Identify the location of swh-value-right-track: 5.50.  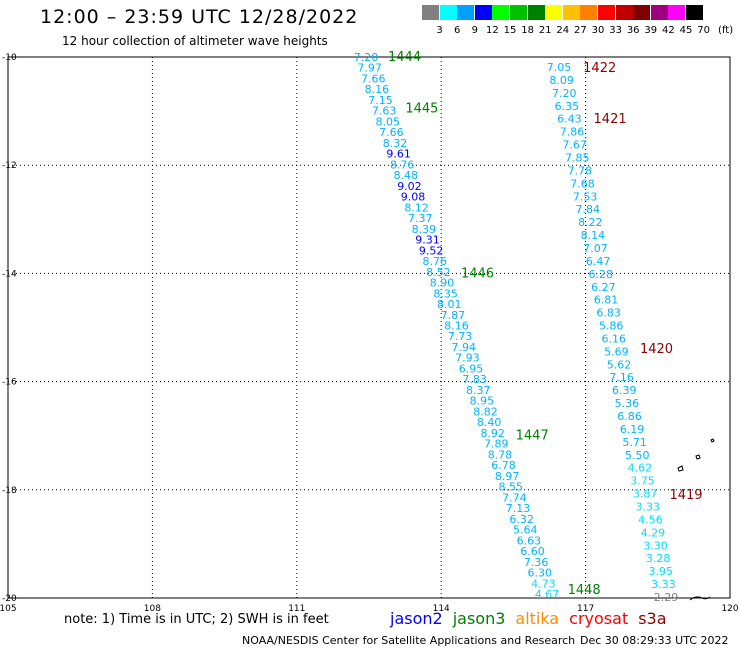
(637, 455).